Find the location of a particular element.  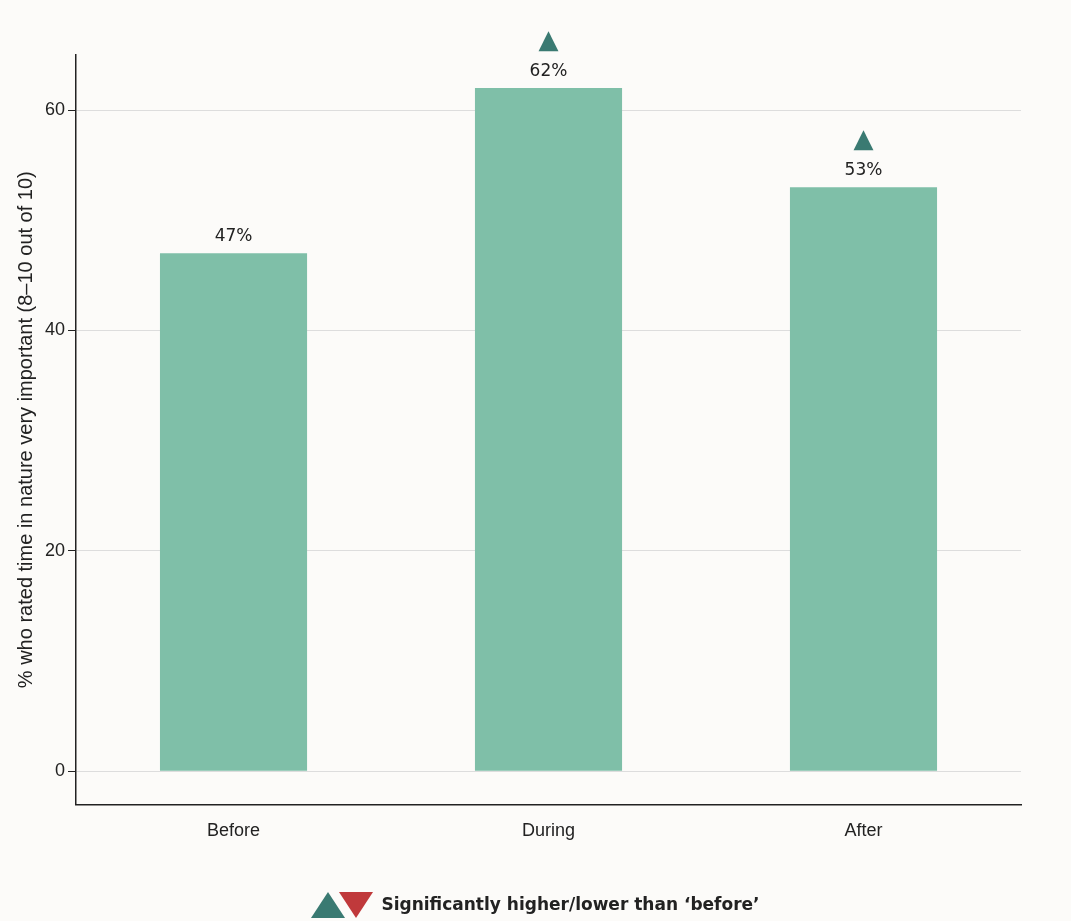

y-tick-label: 20 is located at coordinates (55, 549).